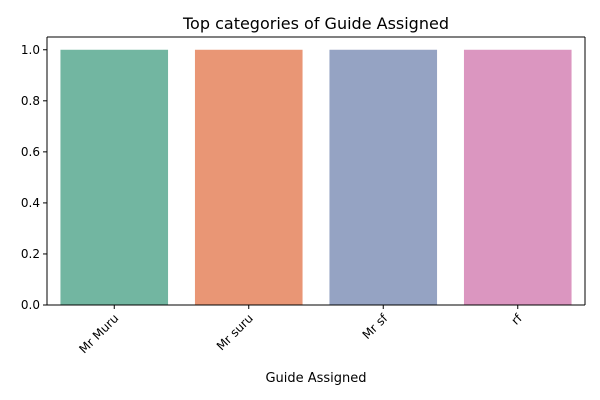 This screenshot has height=400, width=600. I want to click on x-tick-label: rf, so click(516, 319).